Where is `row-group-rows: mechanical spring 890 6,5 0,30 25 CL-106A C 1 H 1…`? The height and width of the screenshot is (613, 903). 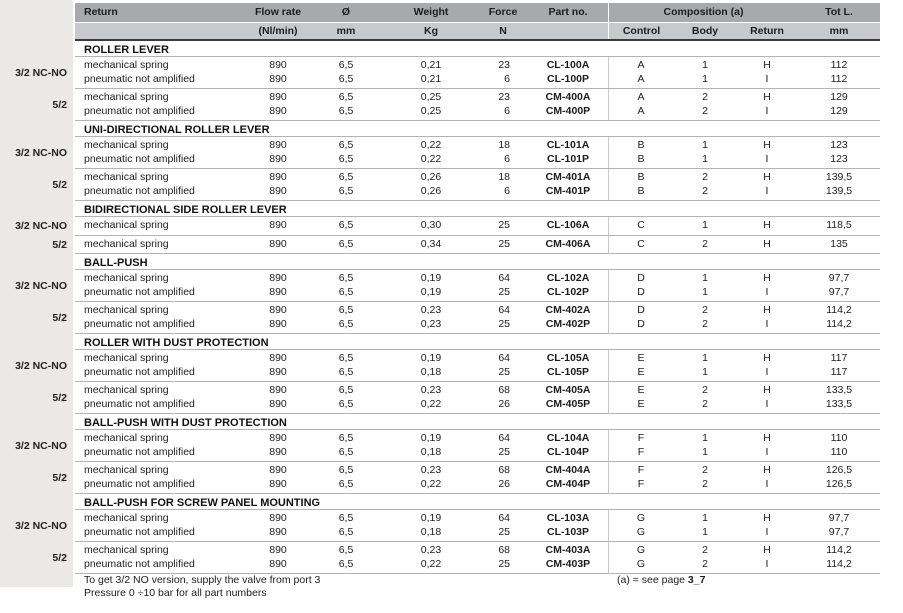 row-group-rows: mechanical spring 890 6,5 0,30 25 CL-106A C 1 H 1… is located at coordinates (477, 226).